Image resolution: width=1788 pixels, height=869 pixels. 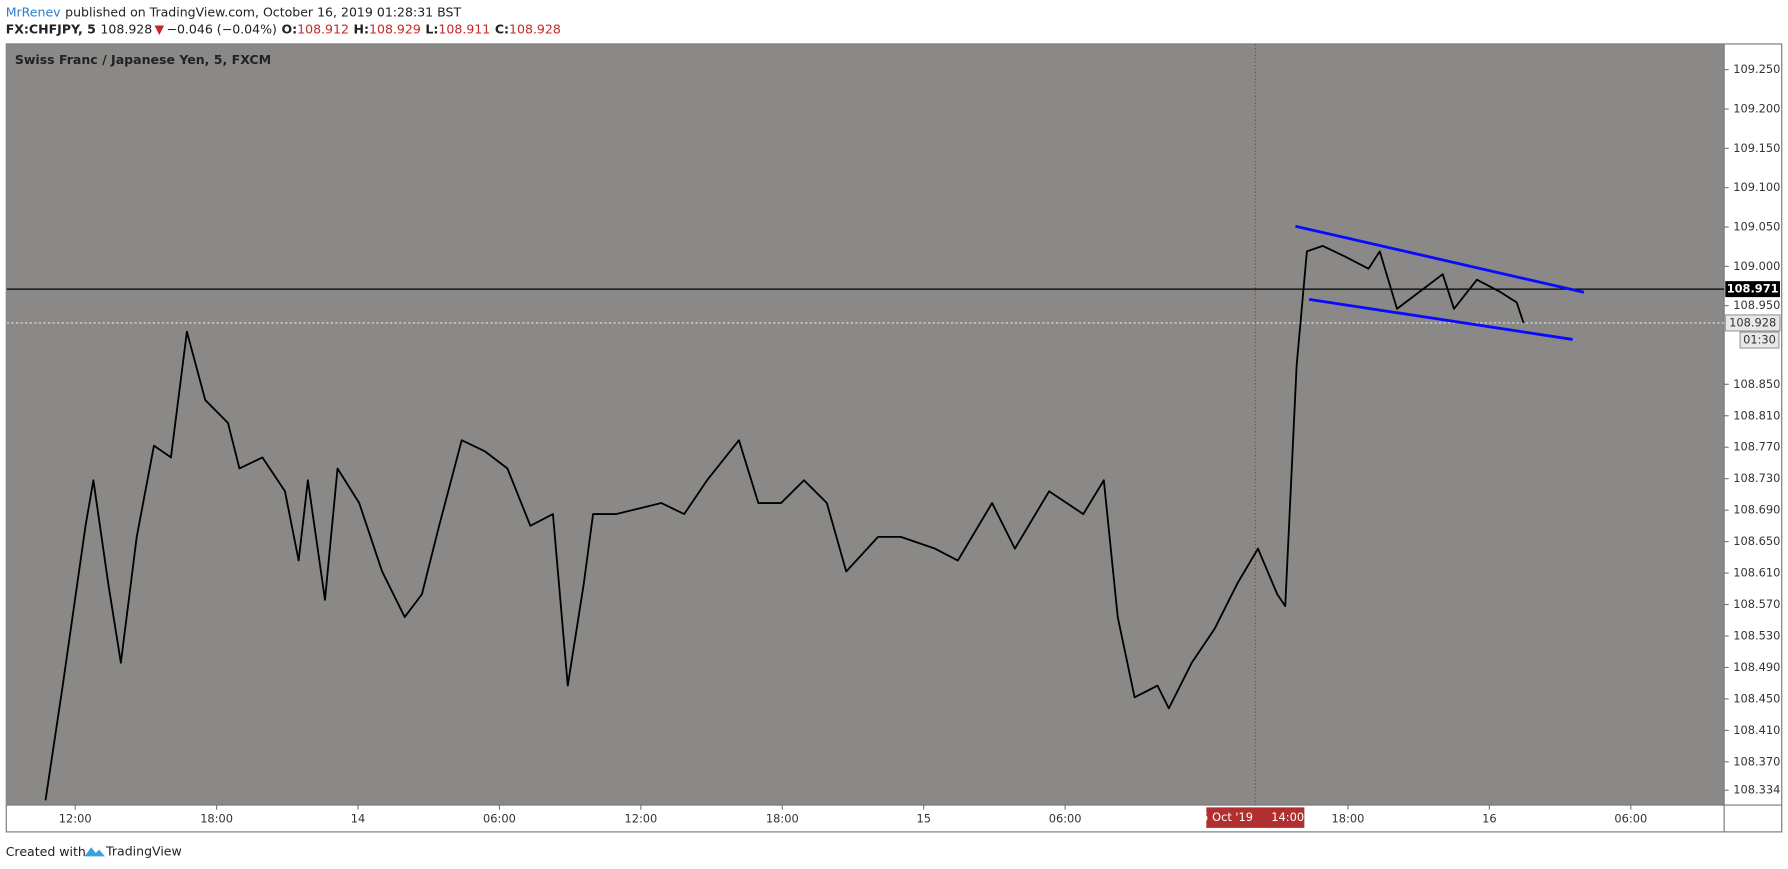 What do you see at coordinates (289, 28) in the screenshot?
I see `open-label: O:` at bounding box center [289, 28].